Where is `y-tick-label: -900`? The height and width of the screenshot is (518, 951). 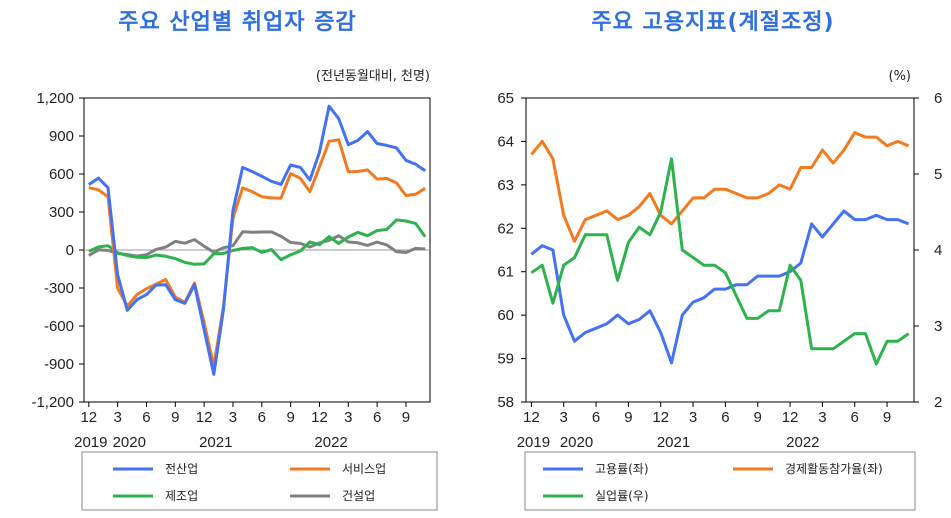 y-tick-label: -900 is located at coordinates (59, 364).